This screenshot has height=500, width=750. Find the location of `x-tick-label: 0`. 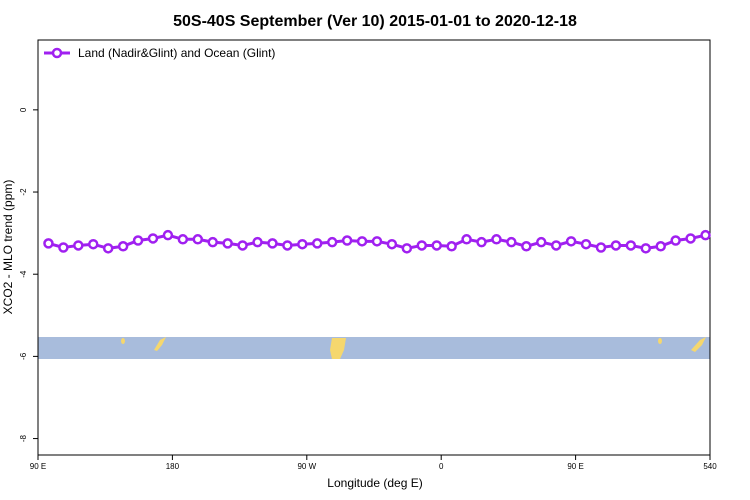

x-tick-label: 0 is located at coordinates (441, 466).